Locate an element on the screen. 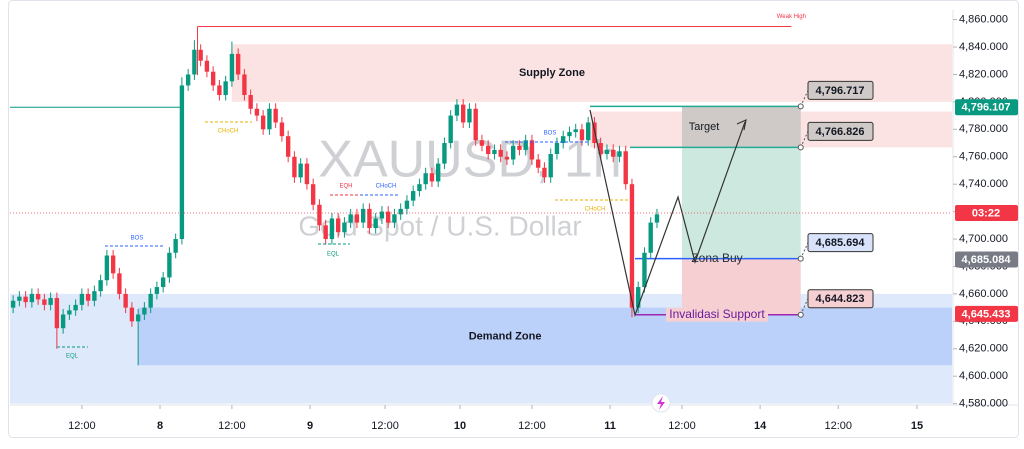 The height and width of the screenshot is (449, 1024). x-tick-label: 15 is located at coordinates (917, 426).